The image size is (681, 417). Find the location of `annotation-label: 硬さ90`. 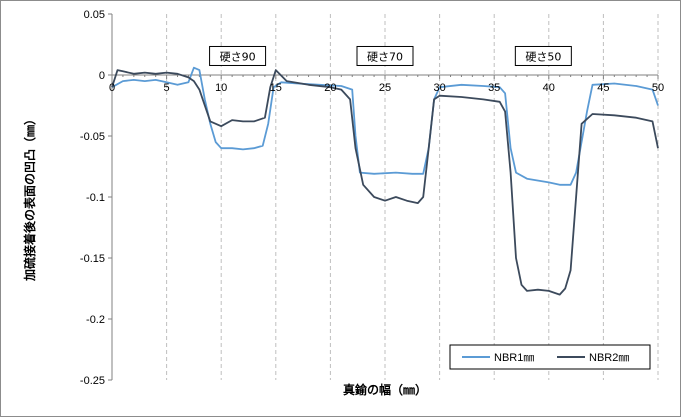

annotation-label: 硬さ90 is located at coordinates (238, 56).